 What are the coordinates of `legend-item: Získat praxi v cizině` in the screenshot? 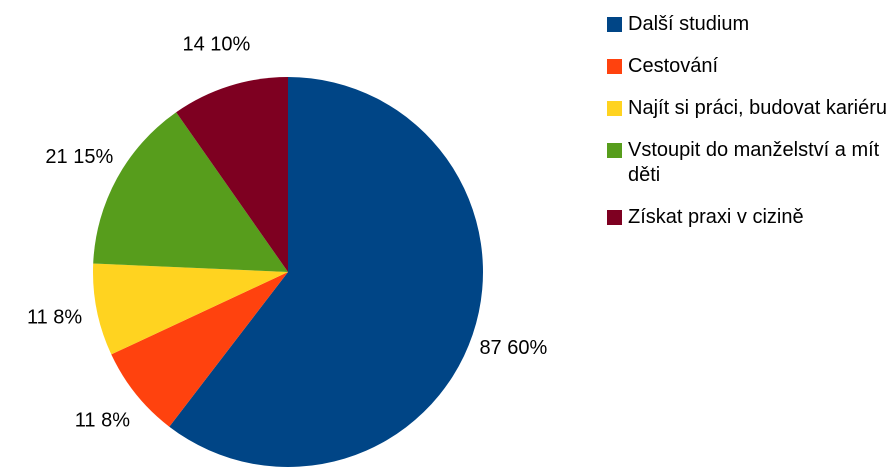 It's located at (750, 217).